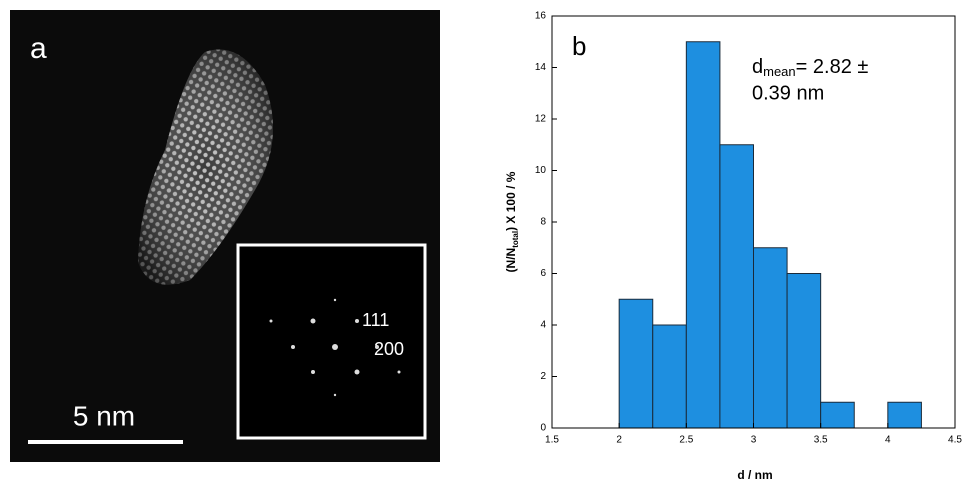 This screenshot has height=486, width=963. What do you see at coordinates (821, 440) in the screenshot?
I see `x-tick-label: 3.5` at bounding box center [821, 440].